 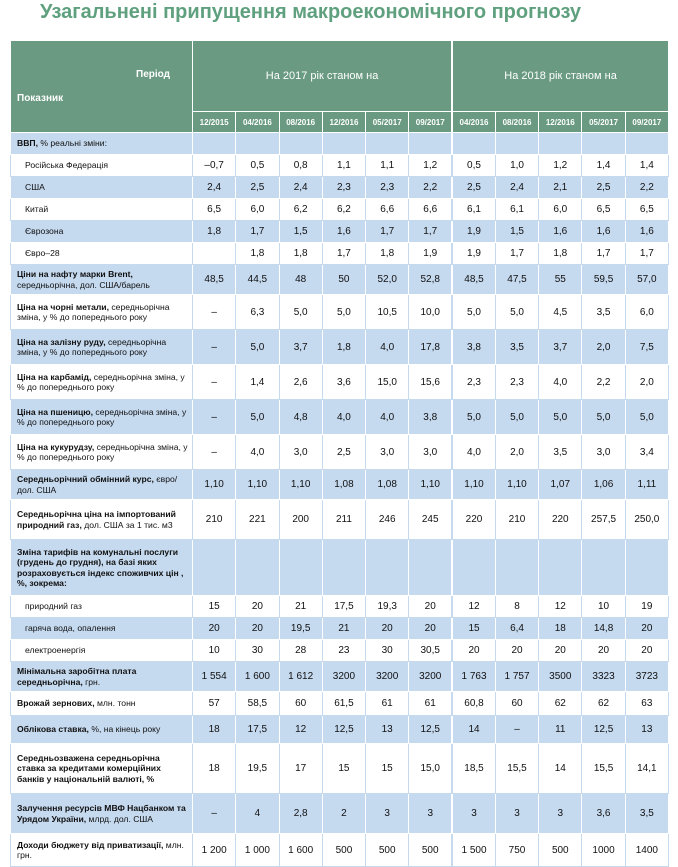 I want to click on value-cell: 1,0, so click(x=517, y=165).